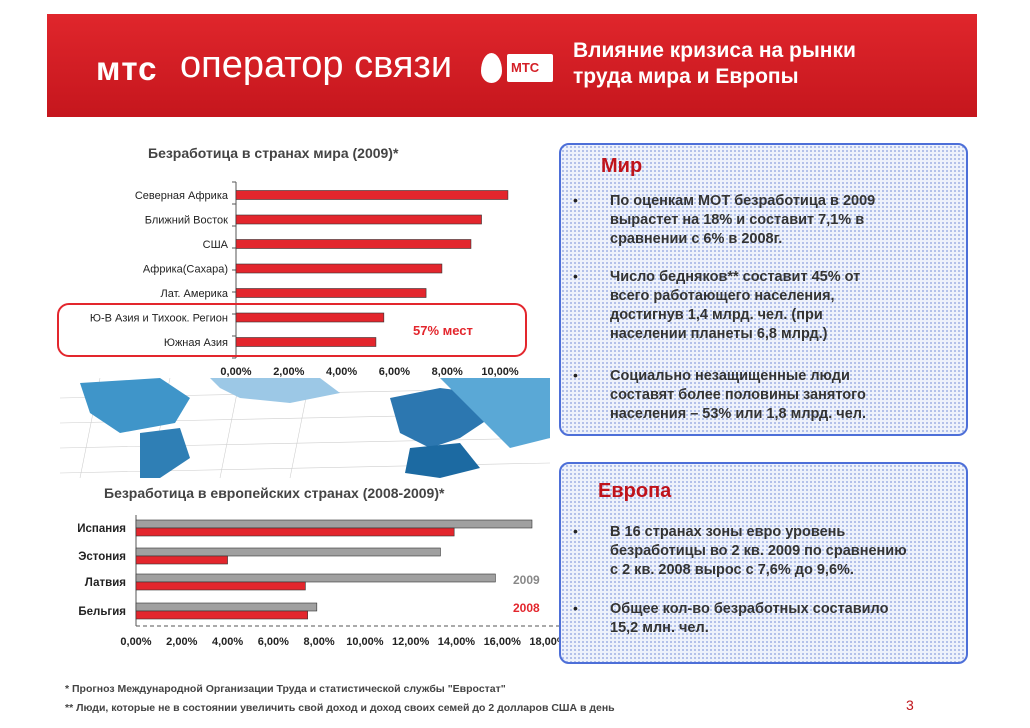  Describe the element at coordinates (548, 642) in the screenshot. I see `europe-tick-label: 18,00%` at that location.